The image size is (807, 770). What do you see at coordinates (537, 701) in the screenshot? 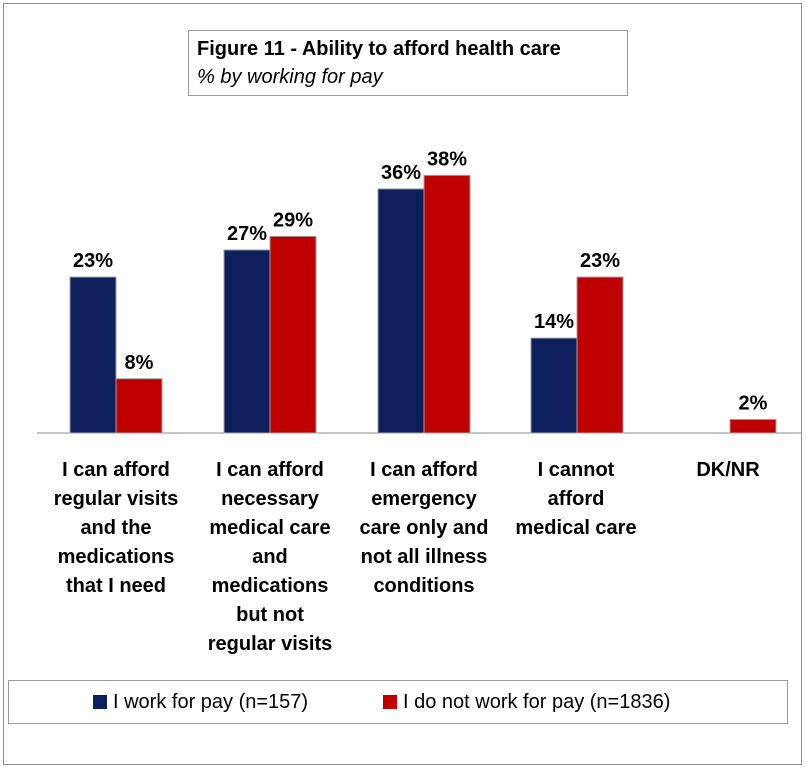
I see `legend-label-no-work: I do not work for pay (n=1836)` at bounding box center [537, 701].